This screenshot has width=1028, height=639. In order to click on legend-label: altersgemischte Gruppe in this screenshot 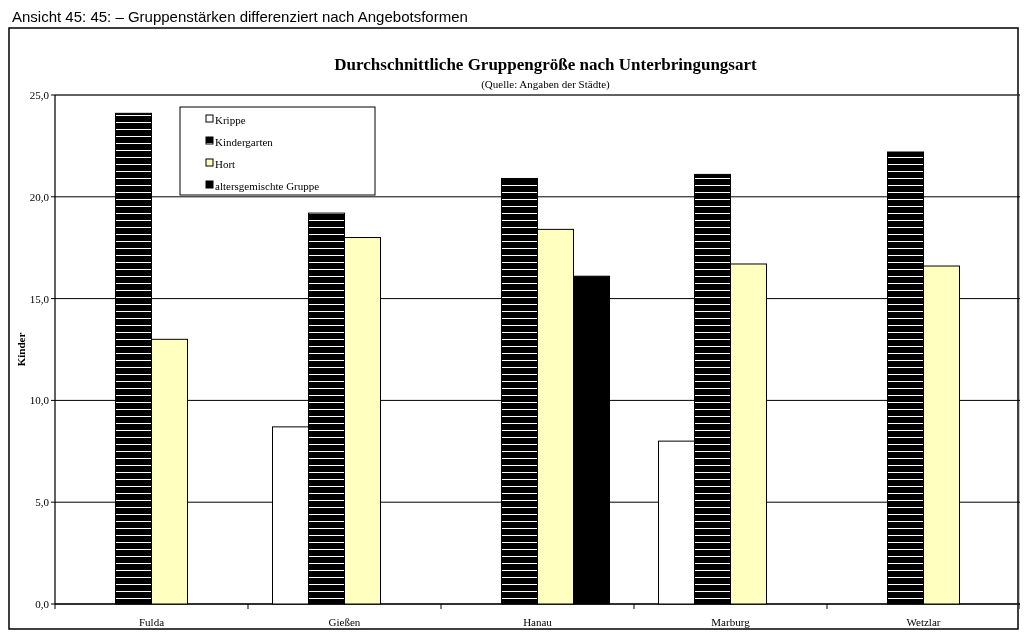, I will do `click(267, 186)`.